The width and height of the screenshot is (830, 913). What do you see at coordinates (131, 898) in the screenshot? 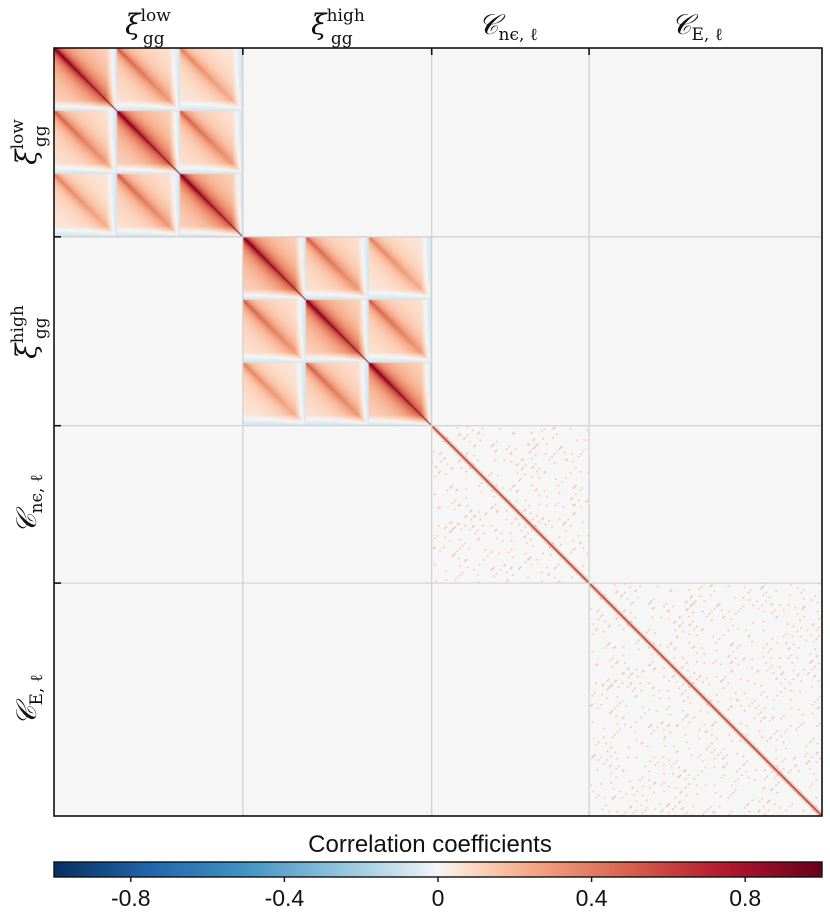
I see `colorbar-tick-label: -0.8` at bounding box center [131, 898].